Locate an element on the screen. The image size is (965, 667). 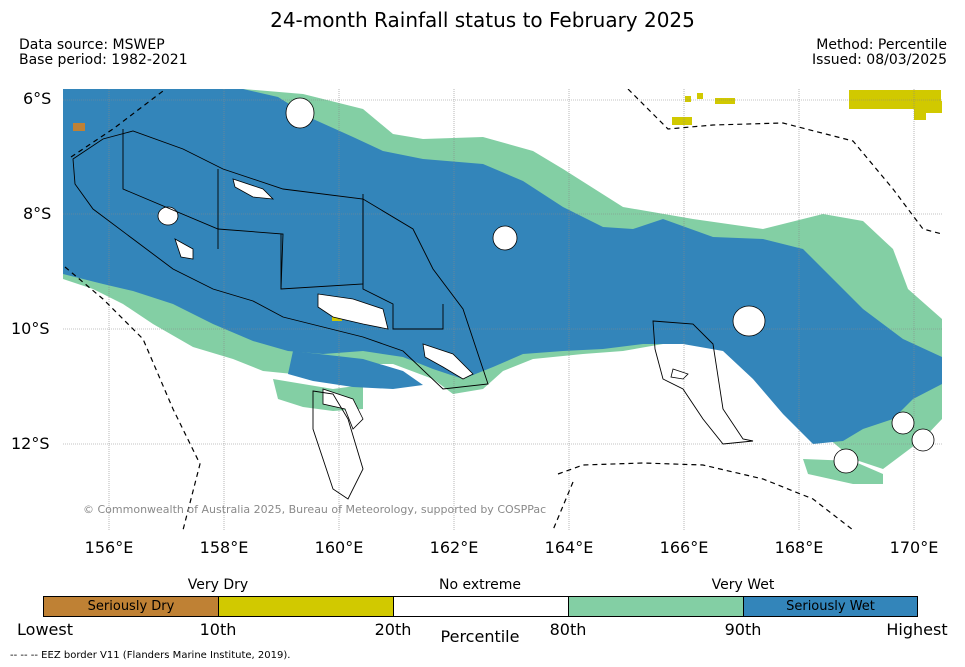
legend-segment-no-extreme is located at coordinates (481, 606).